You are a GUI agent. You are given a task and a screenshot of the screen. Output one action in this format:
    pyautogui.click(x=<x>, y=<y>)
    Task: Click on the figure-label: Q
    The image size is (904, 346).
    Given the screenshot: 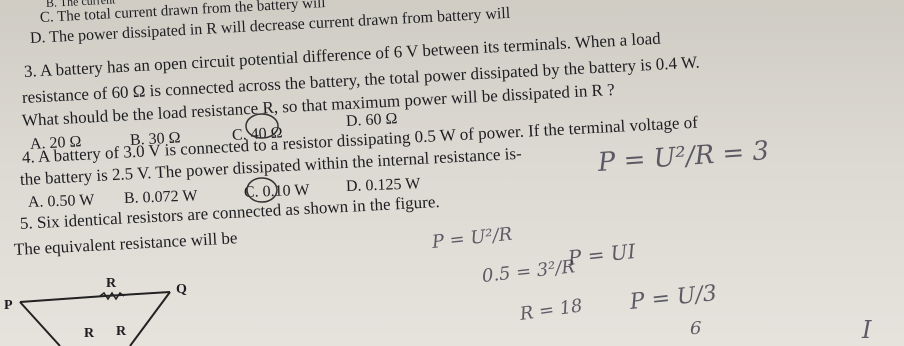 What is the action you would take?
    pyautogui.click(x=181, y=289)
    